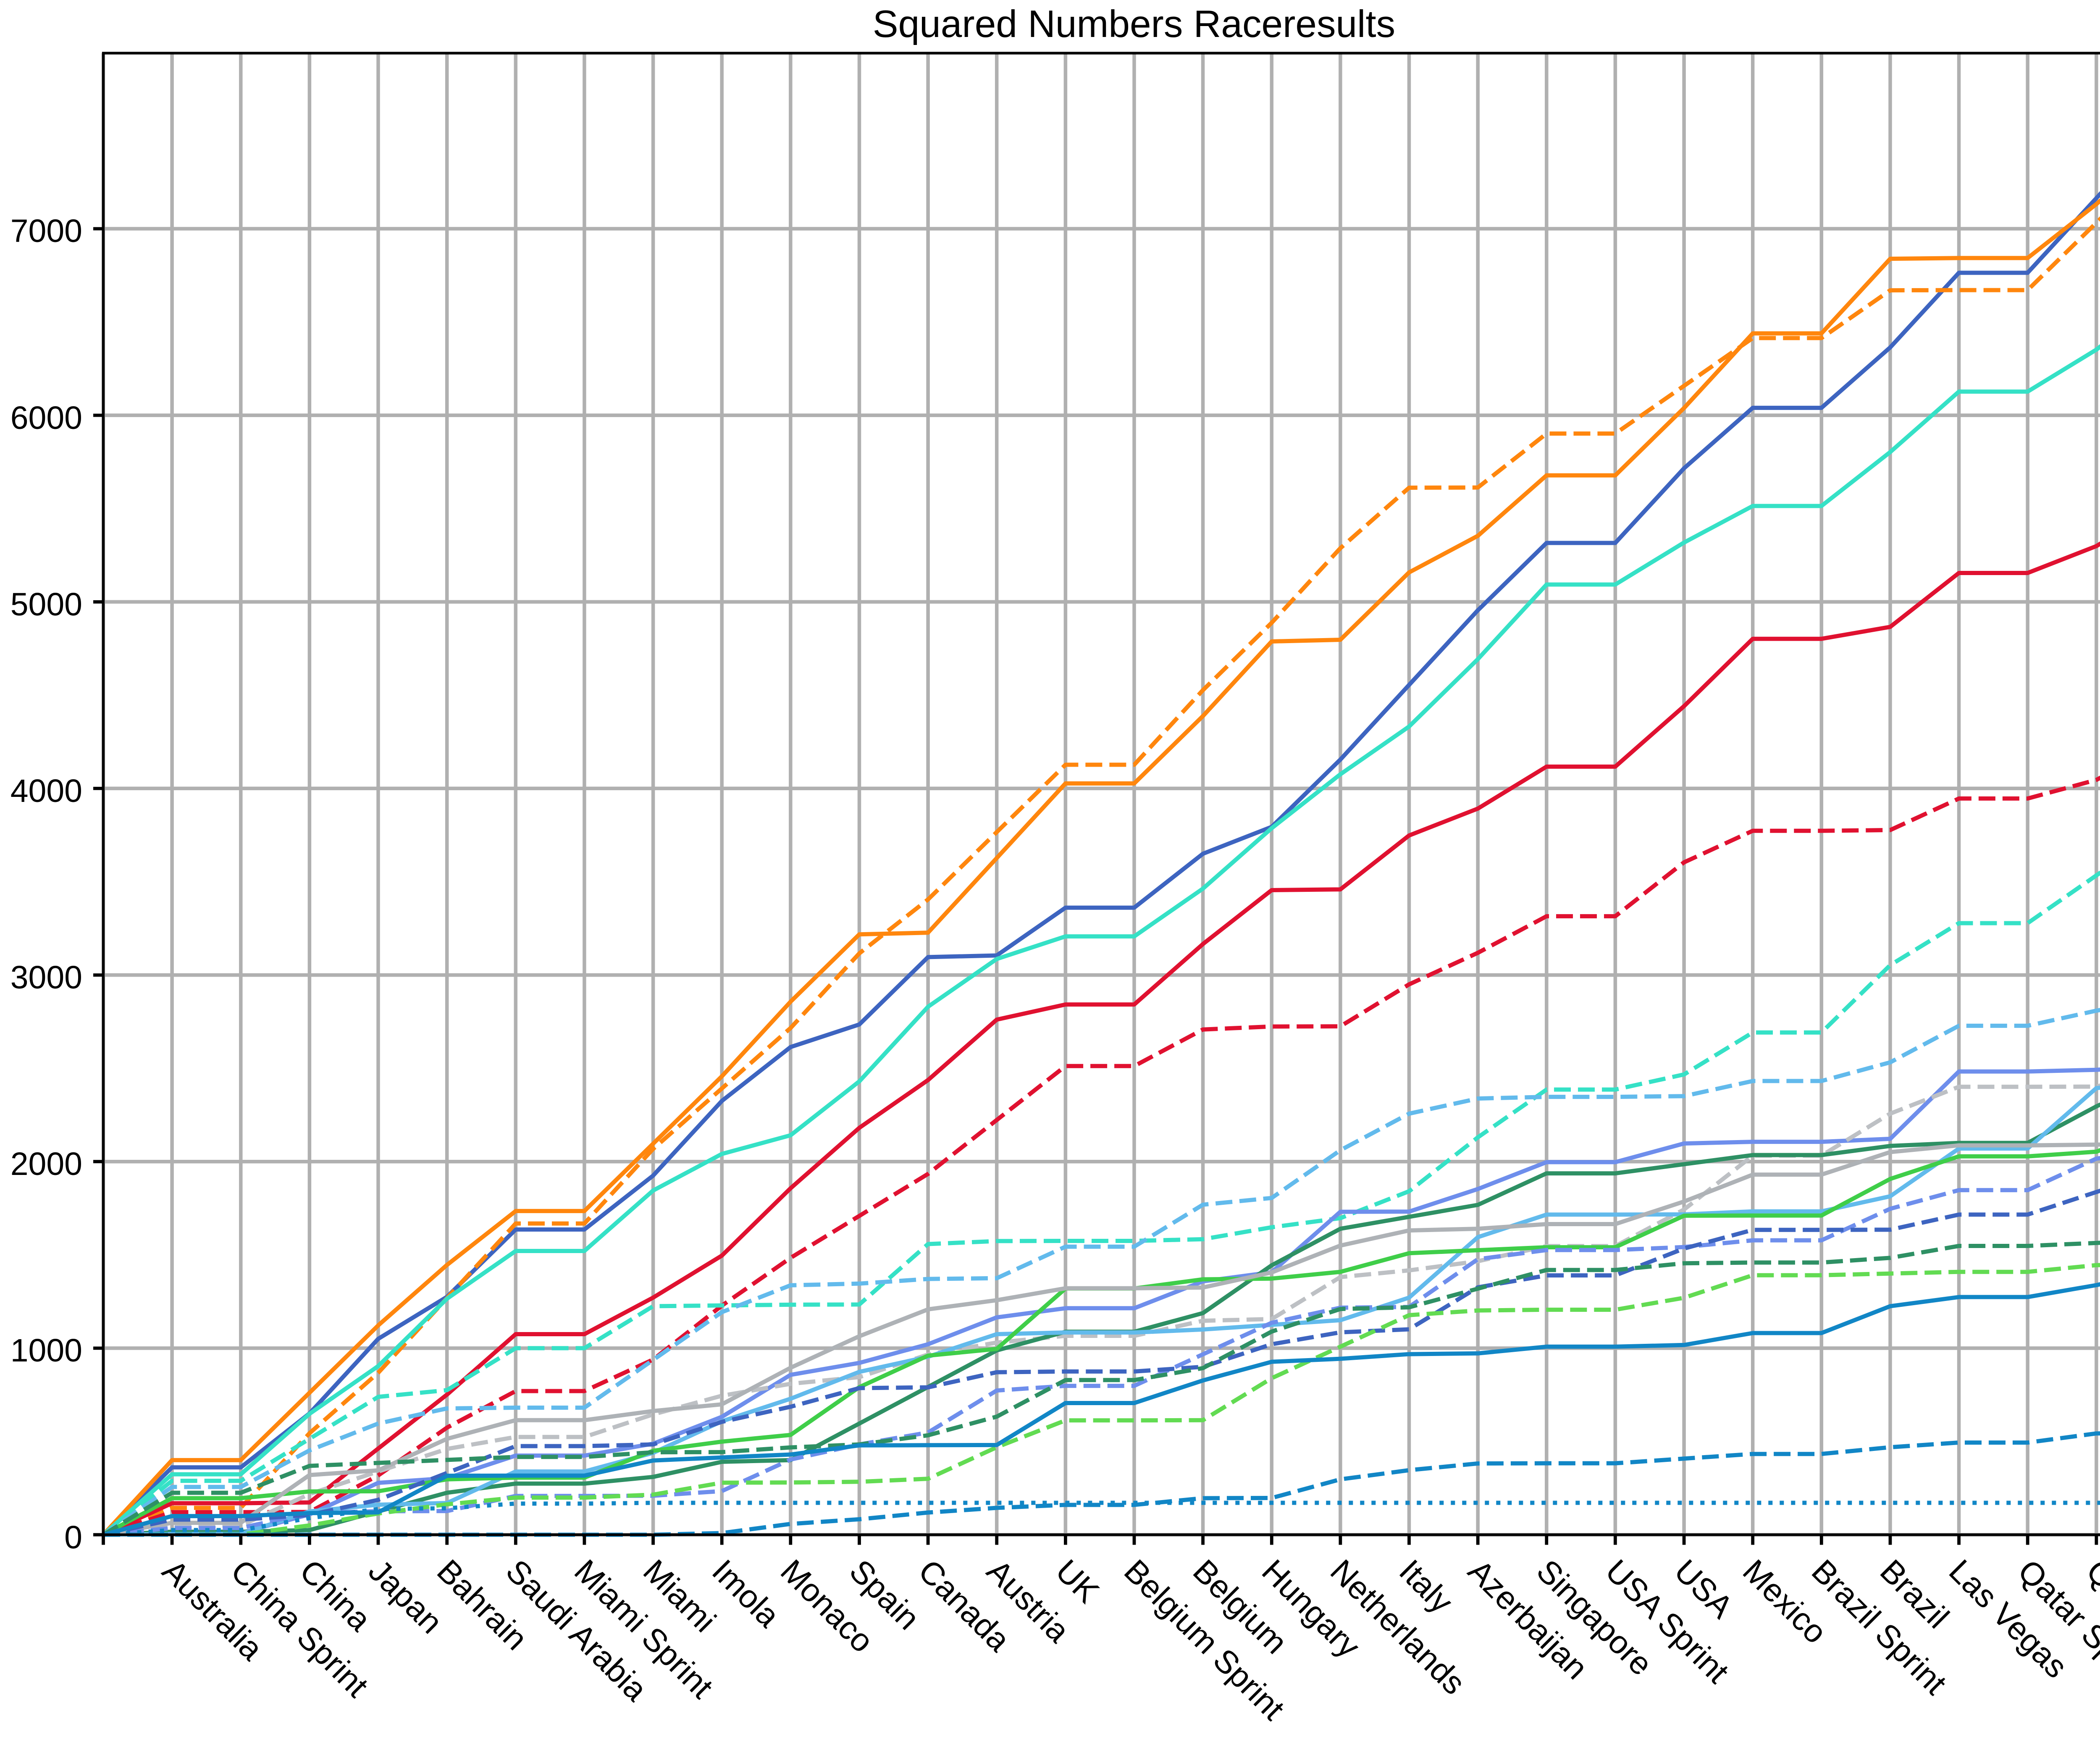 This screenshot has height=1737, width=2100. What do you see at coordinates (46, 605) in the screenshot?
I see `svg-text: 5000` at bounding box center [46, 605].